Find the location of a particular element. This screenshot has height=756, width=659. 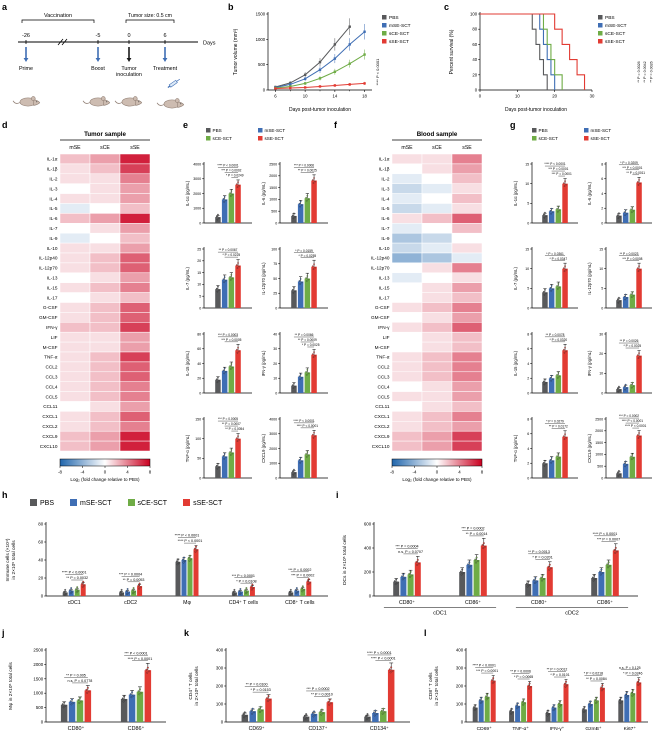

svg-text: CXCL2 is located at coordinates (50, 426).